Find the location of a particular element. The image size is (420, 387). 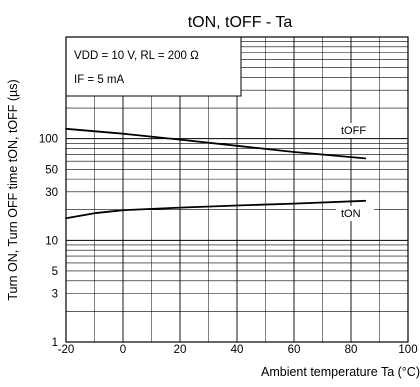

y-tick-label: 1 is located at coordinates (55, 343).